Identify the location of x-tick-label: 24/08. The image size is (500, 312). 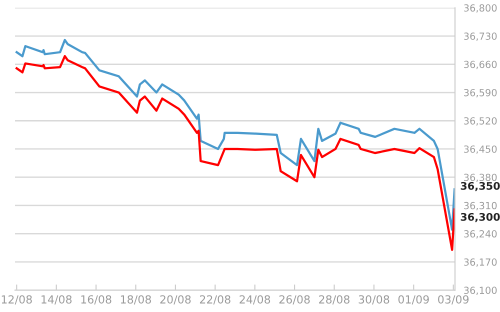
(255, 299).